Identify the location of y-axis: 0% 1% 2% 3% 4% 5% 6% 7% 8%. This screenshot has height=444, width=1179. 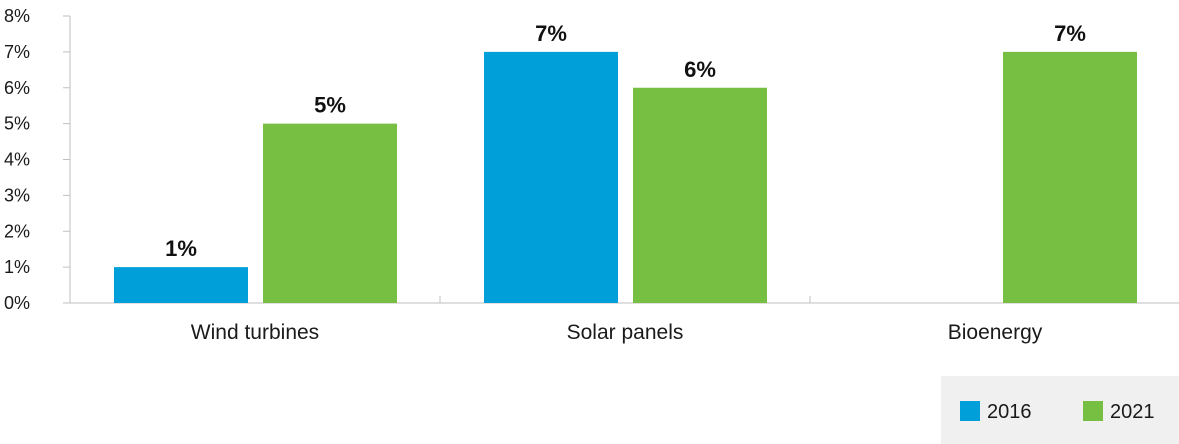
(37, 159).